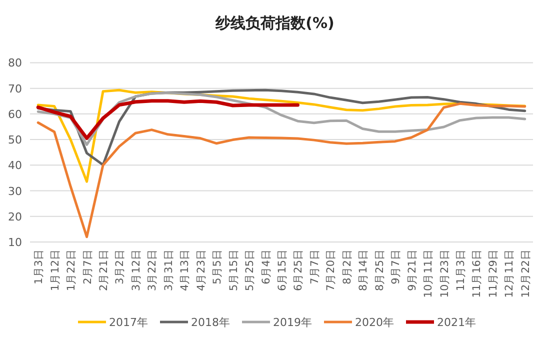  Describe the element at coordinates (274, 23) in the screenshot. I see `chart-title: 纱线负荷指数(%)` at that location.